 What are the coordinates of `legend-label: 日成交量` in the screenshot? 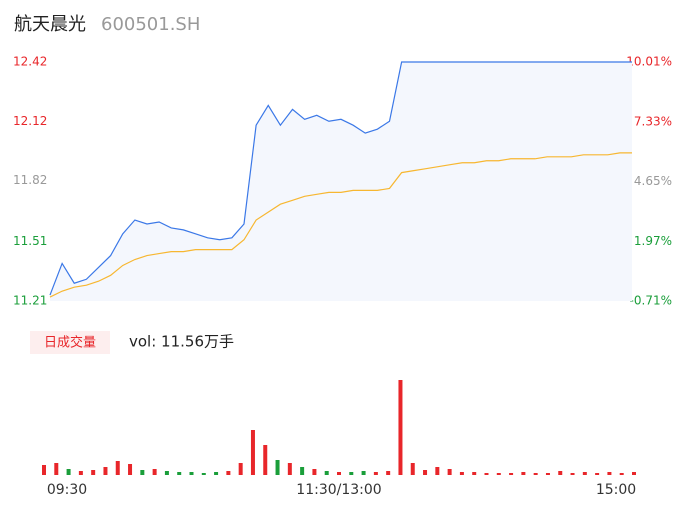 It's located at (70, 343).